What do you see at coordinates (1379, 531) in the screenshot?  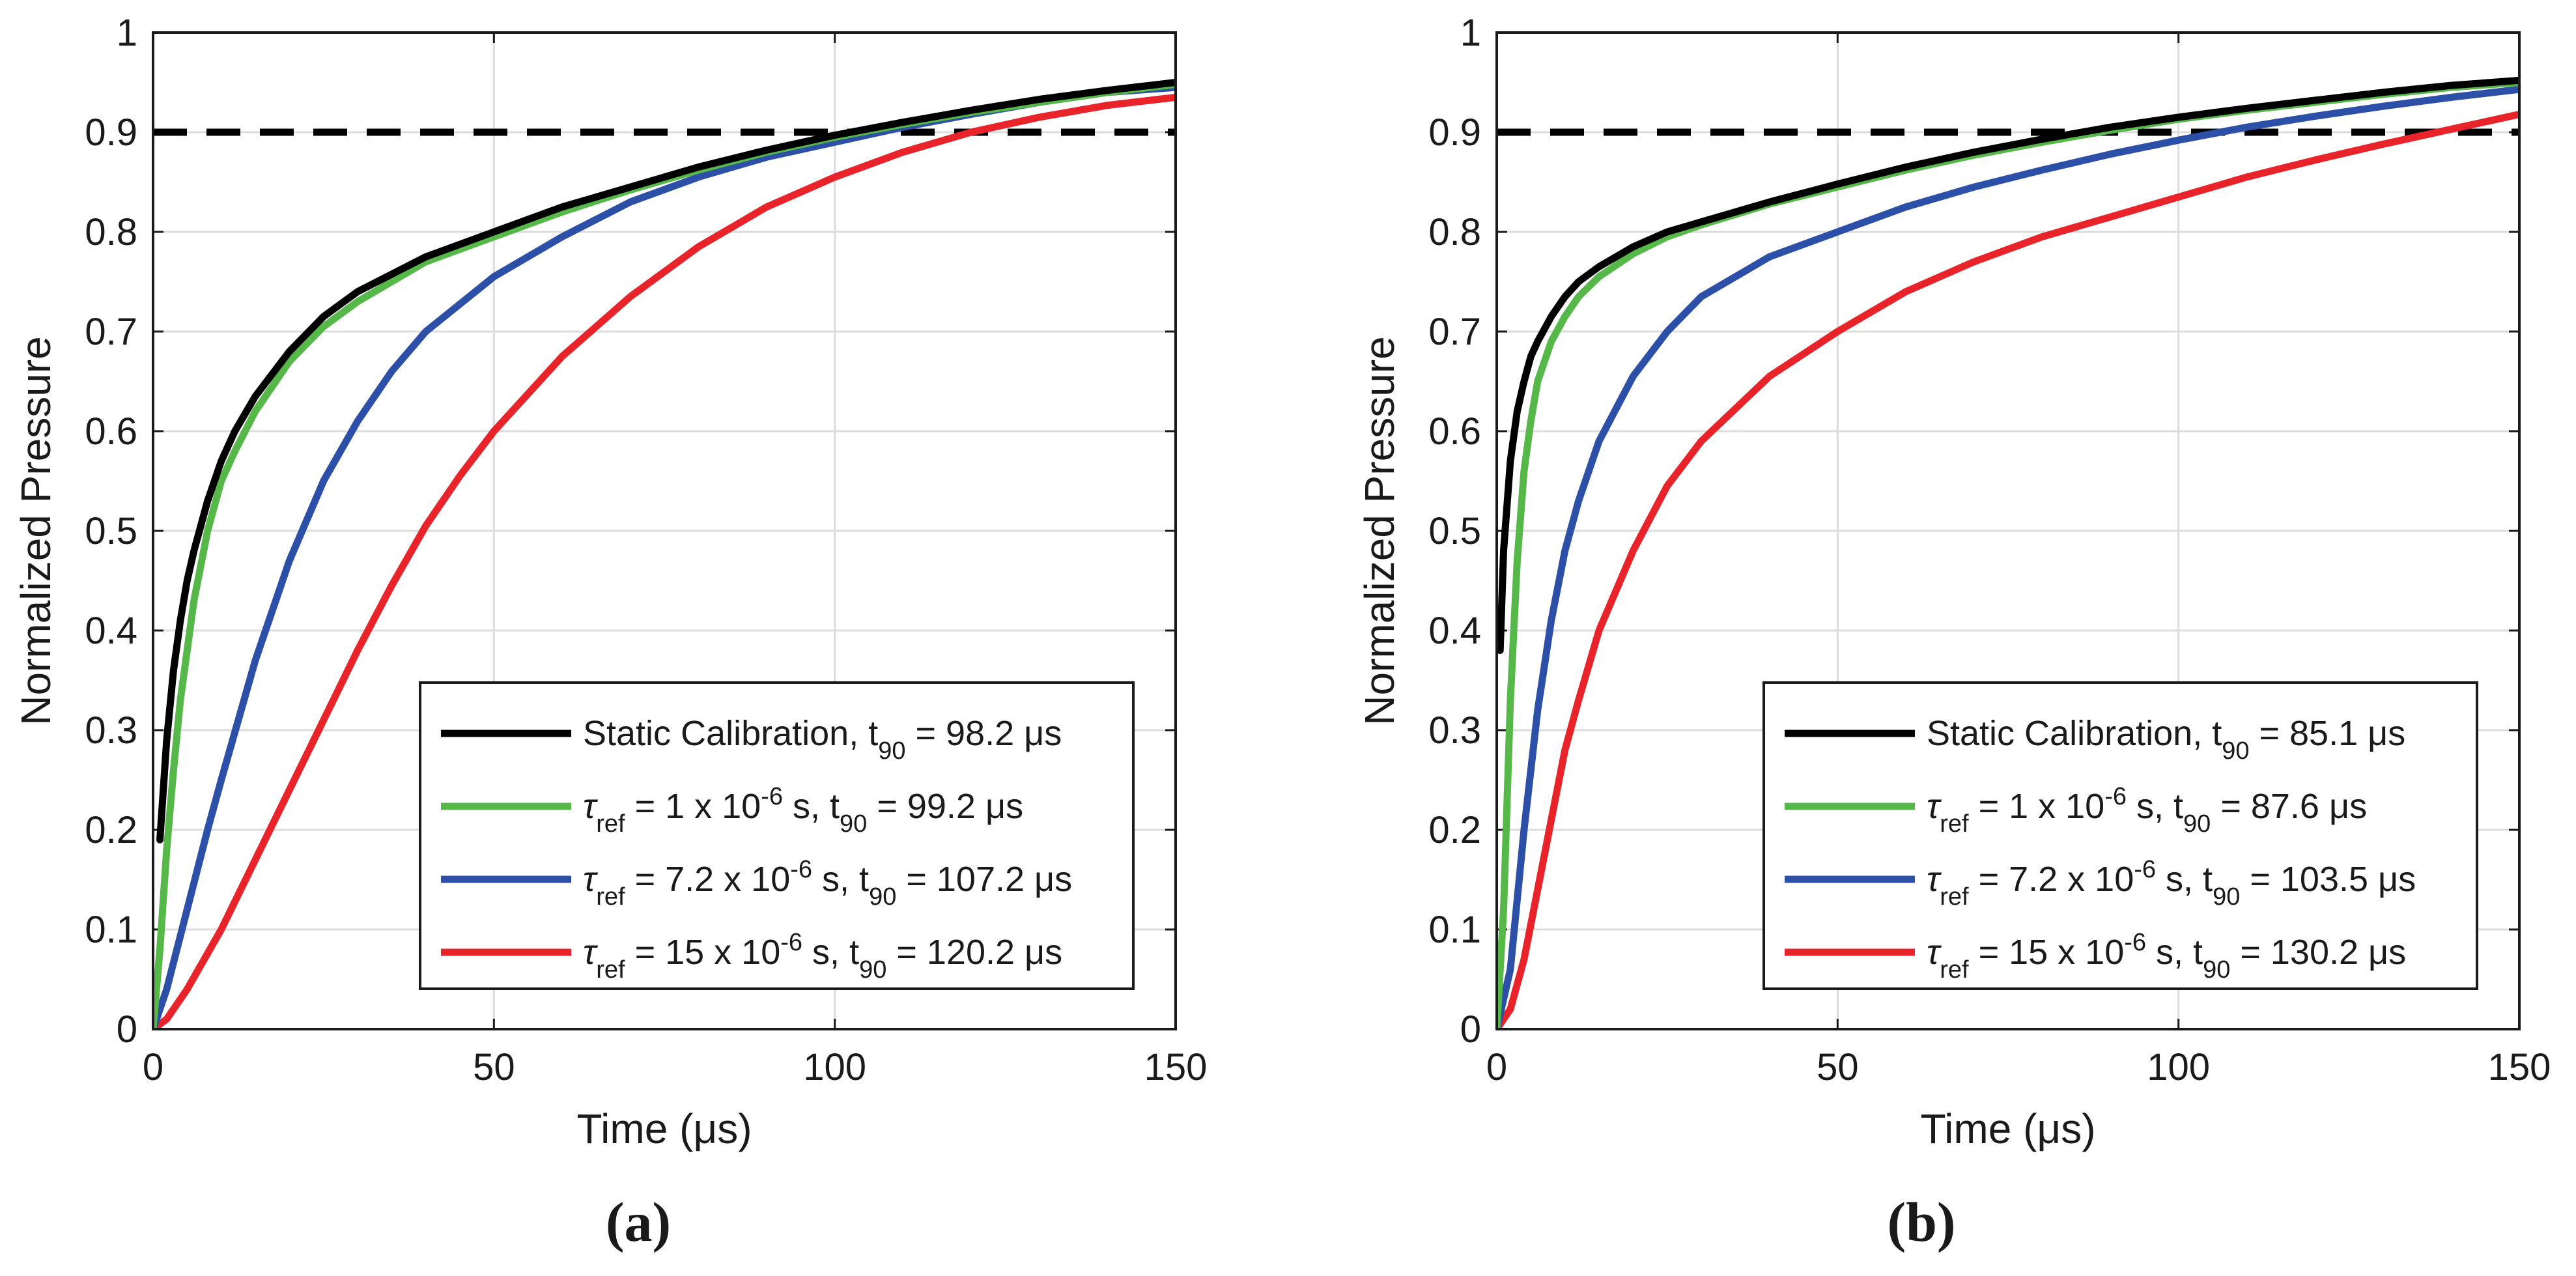 I see `y-axis-label-b: Normalized Pressure` at bounding box center [1379, 531].